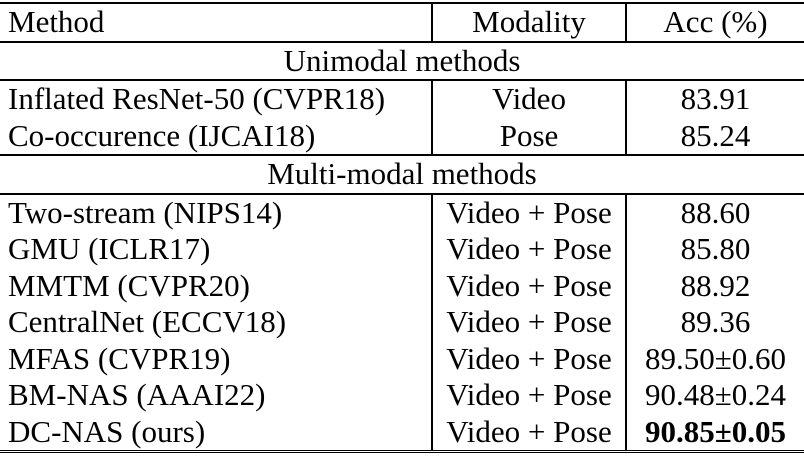 This screenshot has width=804, height=467. What do you see at coordinates (402, 322) in the screenshot?
I see `table-row: CentralNet (ECCV18) Video + Pose 89.36` at bounding box center [402, 322].